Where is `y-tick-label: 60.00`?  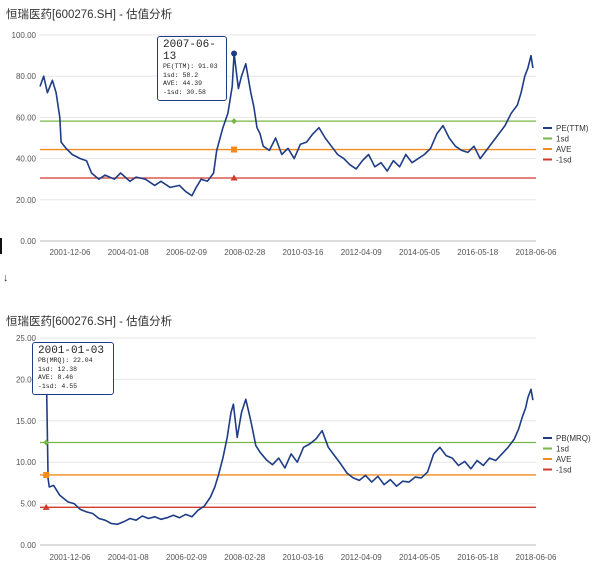 y-tick-label: 60.00 is located at coordinates (26, 117).